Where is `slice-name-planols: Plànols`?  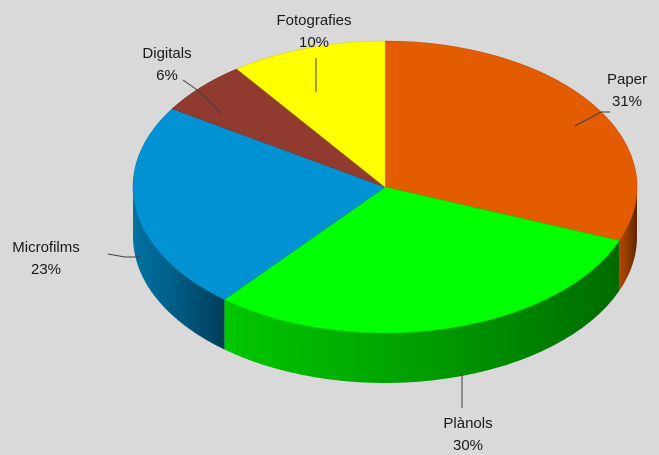
slice-name-planols: Plànols is located at coordinates (467, 423).